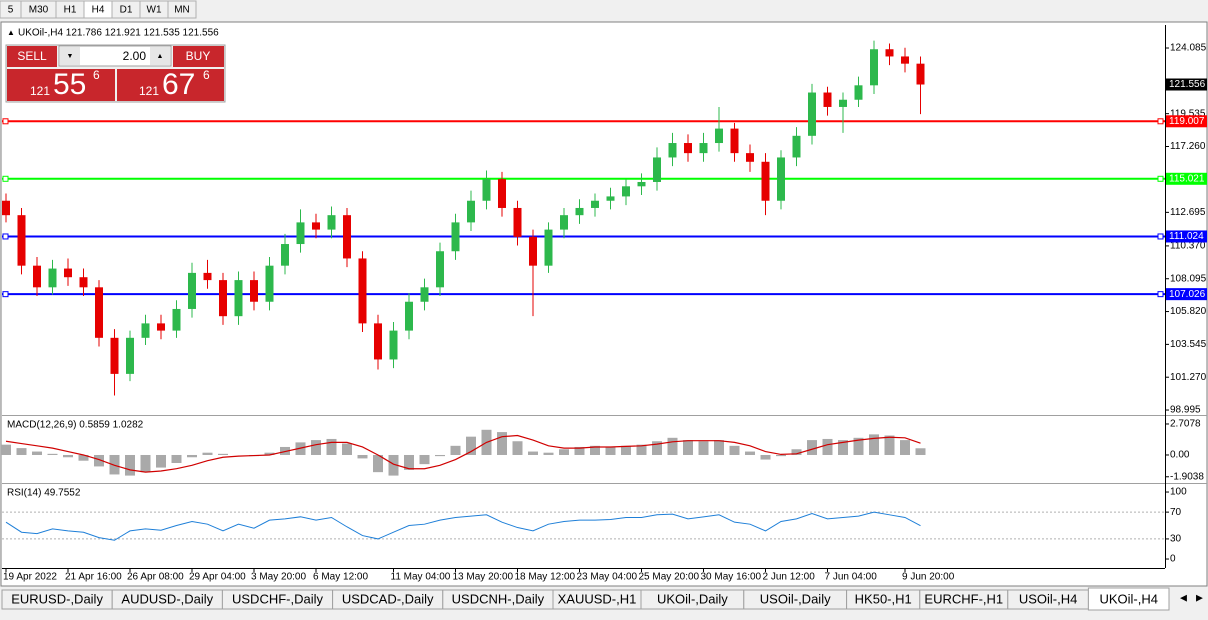 This screenshot has height=620, width=1208. I want to click on buy-price-box, so click(170, 85).